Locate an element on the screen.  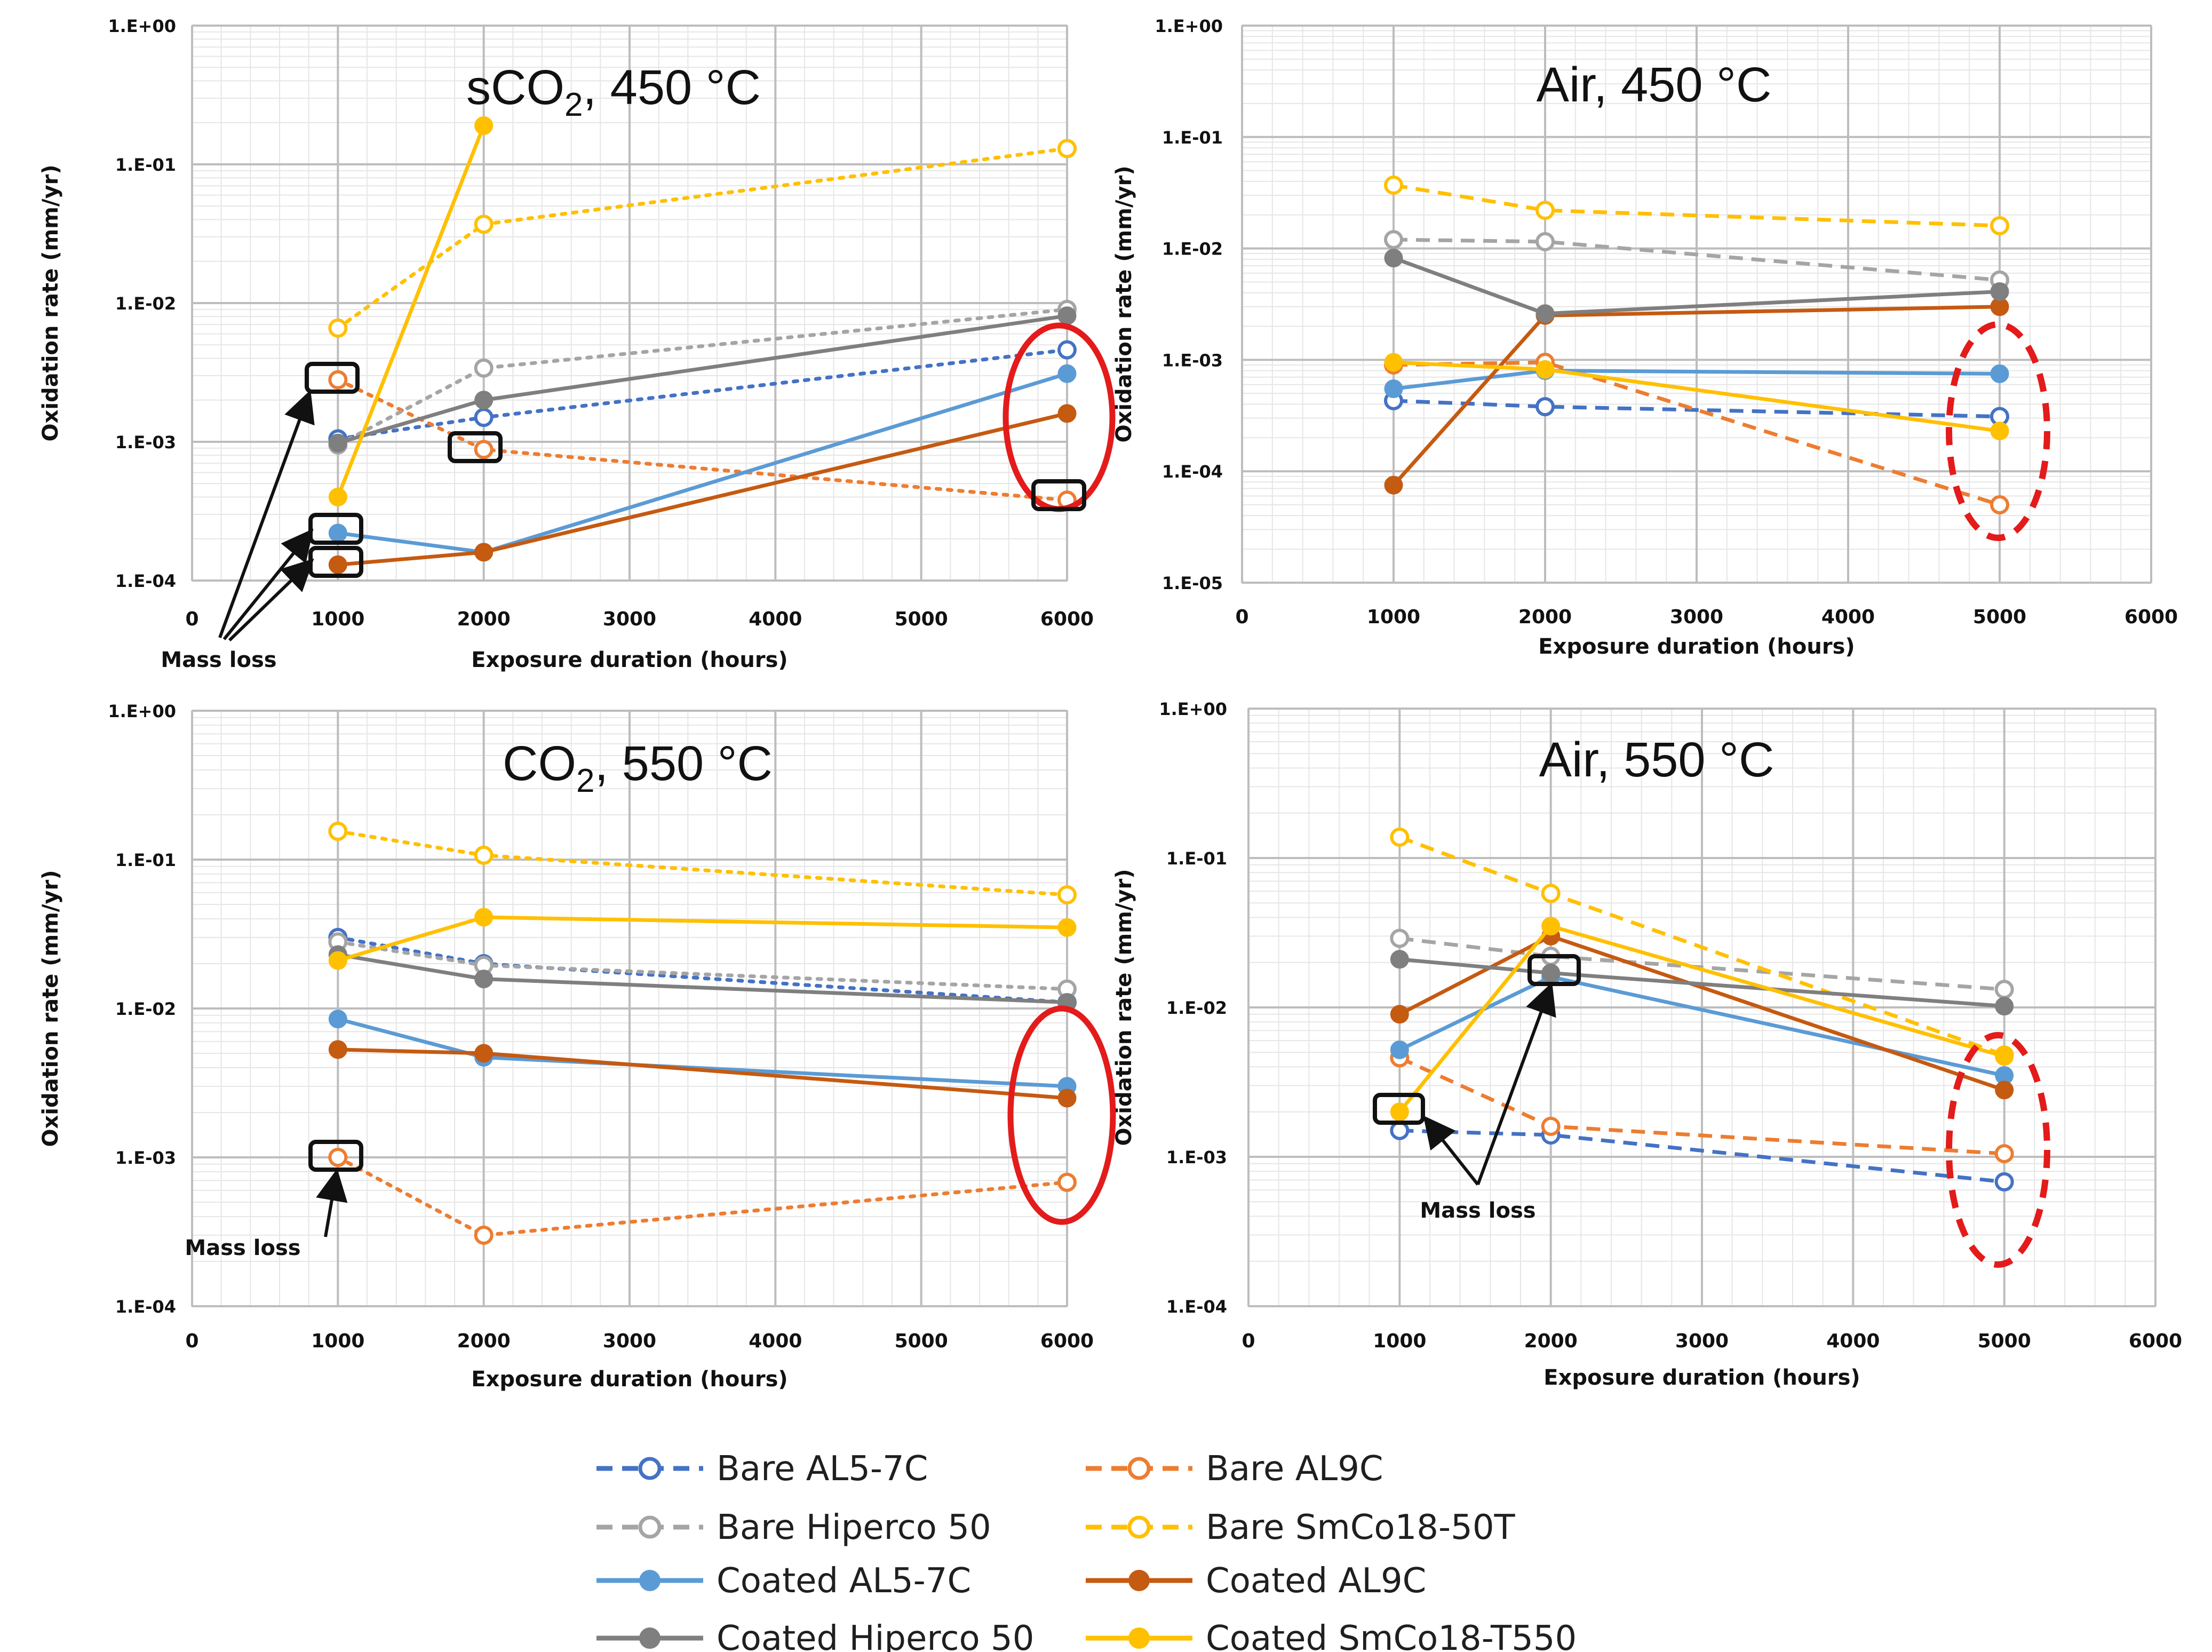
legend-item-coated_al9c: Coated AL9C is located at coordinates (1256, 1581).